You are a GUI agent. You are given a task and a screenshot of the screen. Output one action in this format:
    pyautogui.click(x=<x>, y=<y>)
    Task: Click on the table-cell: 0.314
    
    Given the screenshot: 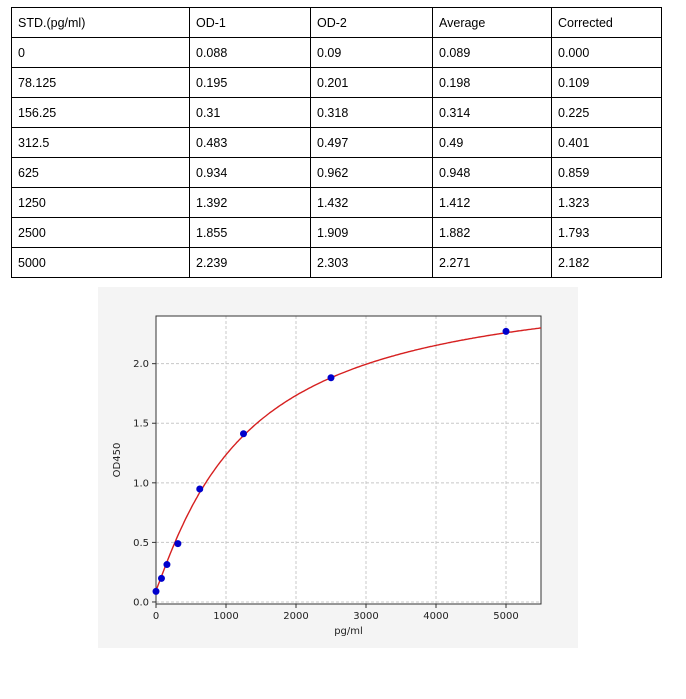 What is the action you would take?
    pyautogui.click(x=492, y=112)
    